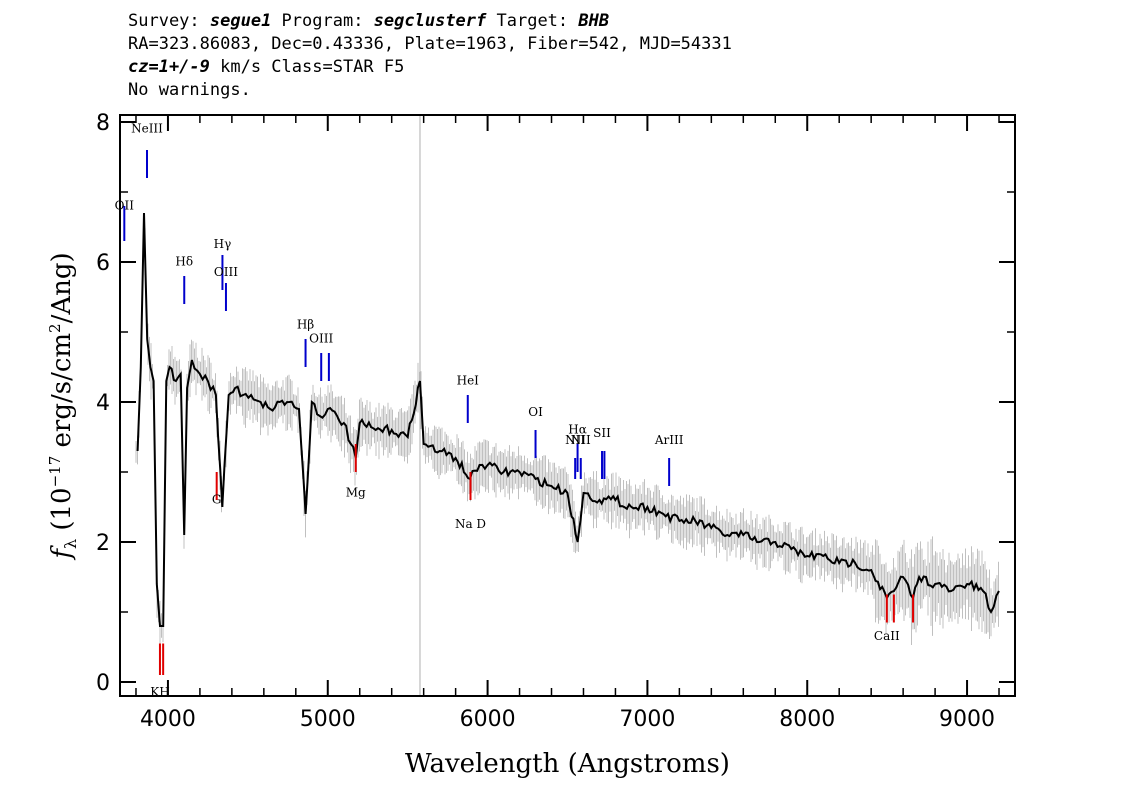  What do you see at coordinates (168, 719) in the screenshot?
I see `x-tick-label: 4000` at bounding box center [168, 719].